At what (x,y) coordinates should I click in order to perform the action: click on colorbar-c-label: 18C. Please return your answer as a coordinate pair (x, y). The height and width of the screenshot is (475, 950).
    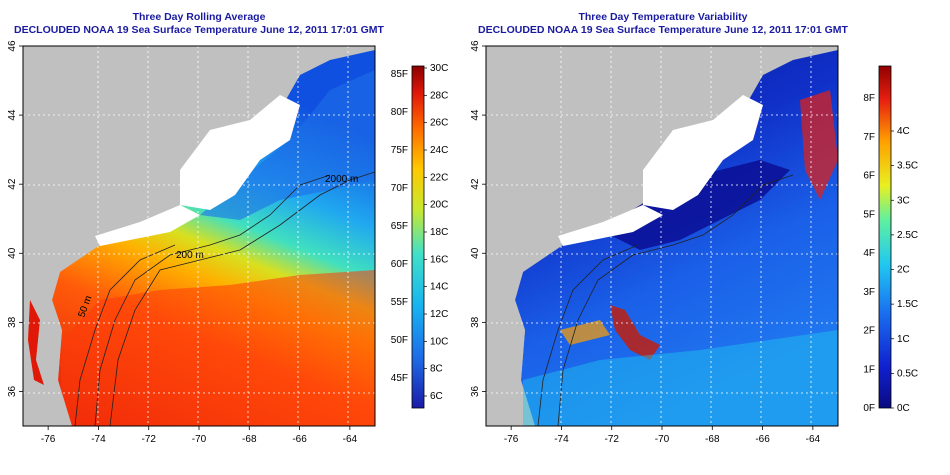
    Looking at the image, I should click on (439, 232).